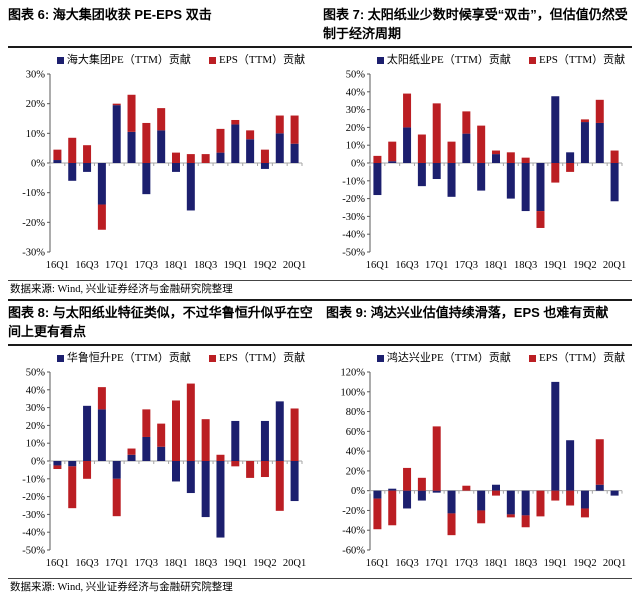 The width and height of the screenshot is (640, 601). What do you see at coordinates (353, 392) in the screenshot?
I see `y-tick-label: 100%` at bounding box center [353, 392].